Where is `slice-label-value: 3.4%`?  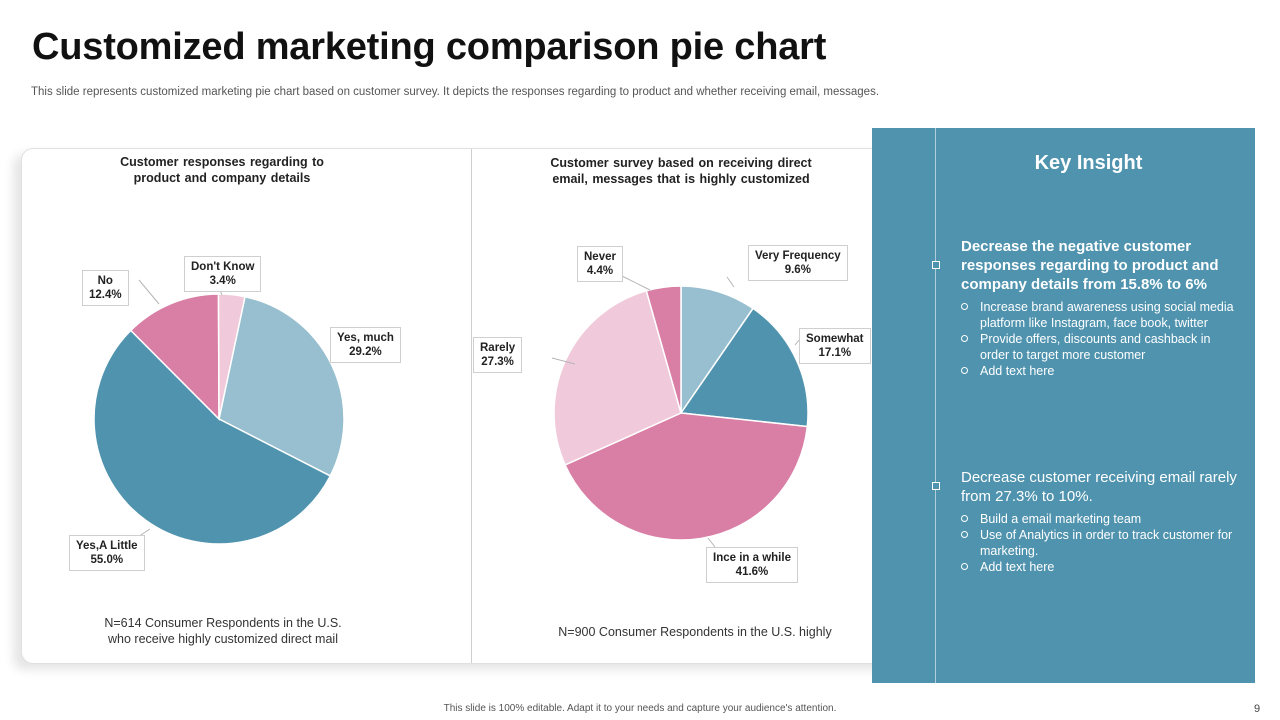
slice-label-value: 3.4% is located at coordinates (222, 281).